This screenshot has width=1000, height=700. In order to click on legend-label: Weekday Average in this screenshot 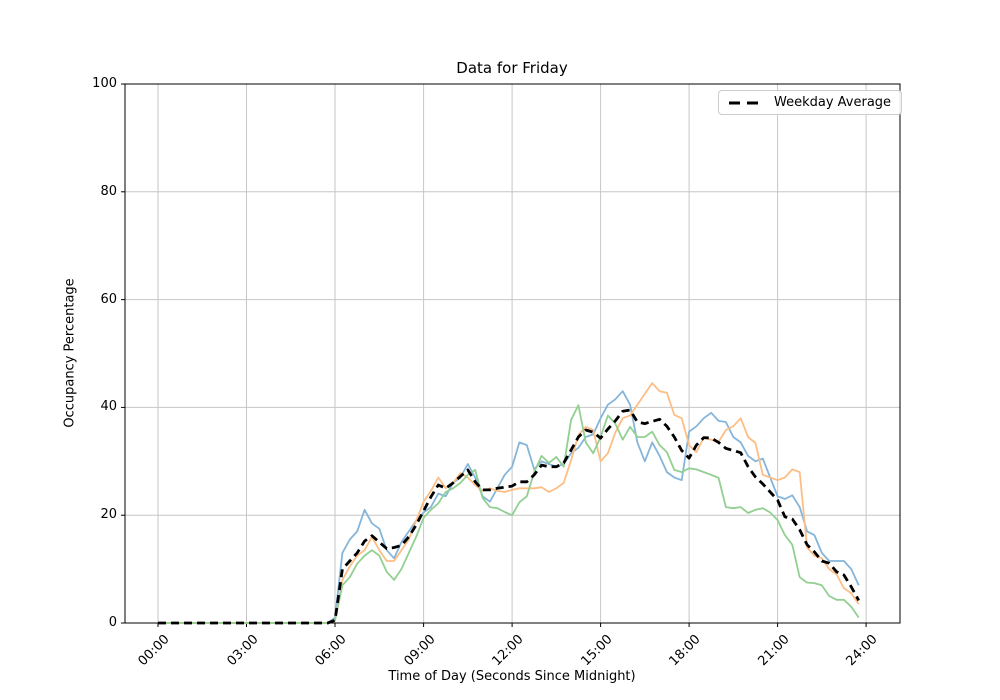, I will do `click(833, 102)`.